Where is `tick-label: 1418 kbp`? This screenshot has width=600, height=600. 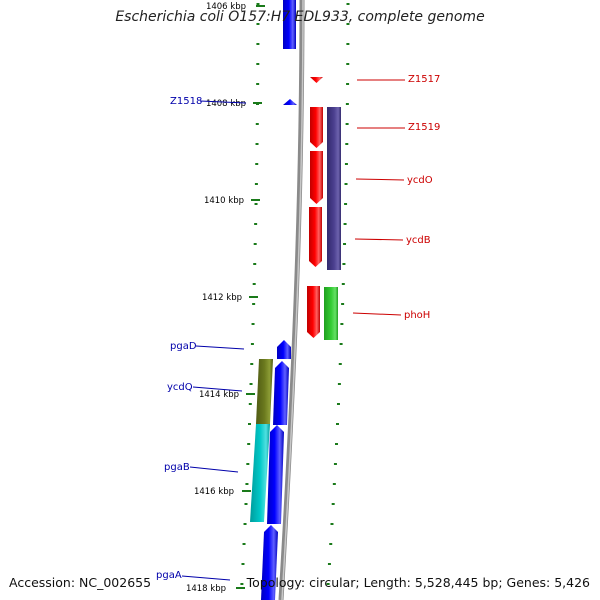
tick-label: 1418 kbp is located at coordinates (206, 589).